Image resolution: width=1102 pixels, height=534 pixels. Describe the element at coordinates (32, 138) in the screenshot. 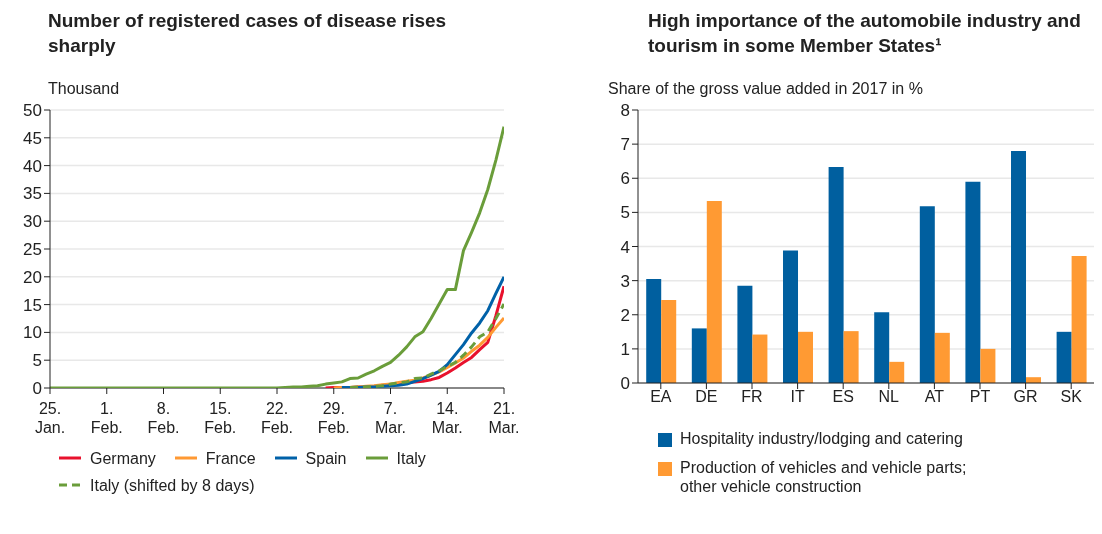

I see `y-tick-label: 45` at that location.